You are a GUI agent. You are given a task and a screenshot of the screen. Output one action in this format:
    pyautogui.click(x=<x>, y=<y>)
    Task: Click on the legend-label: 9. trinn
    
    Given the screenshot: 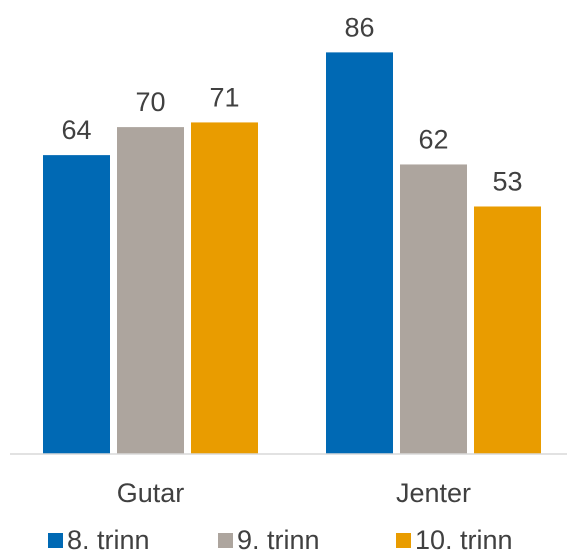 What is the action you would take?
    pyautogui.click(x=278, y=538)
    